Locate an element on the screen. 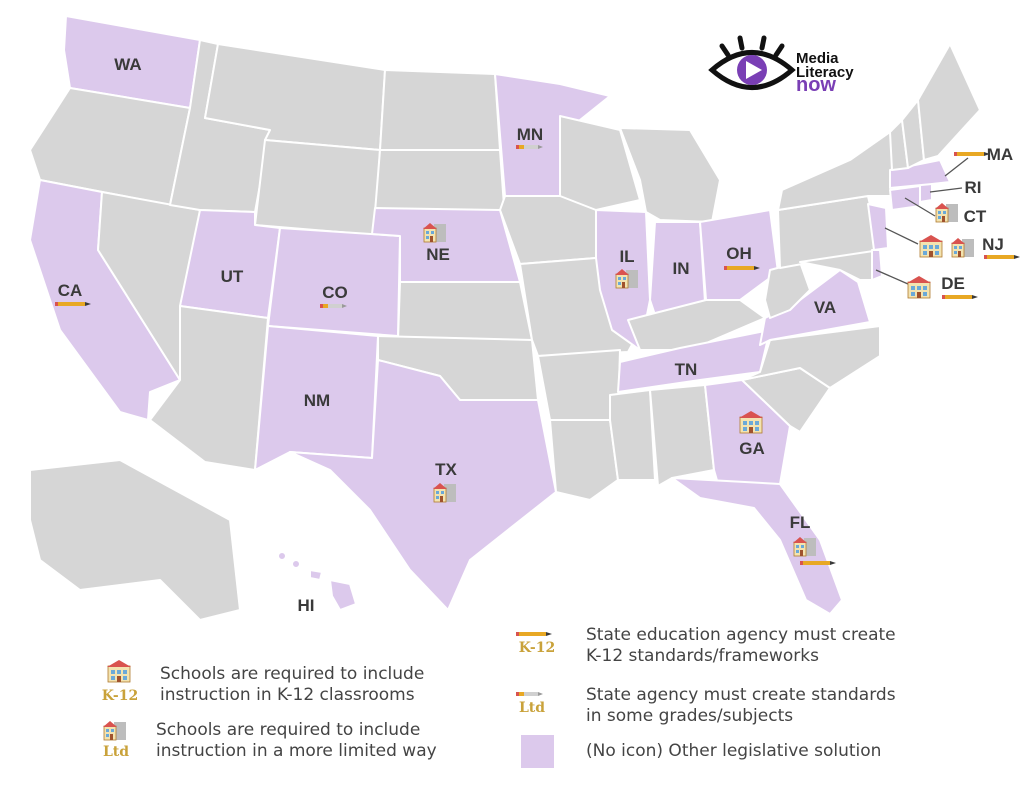 The image size is (1024, 791). label-nm: NM is located at coordinates (317, 400).